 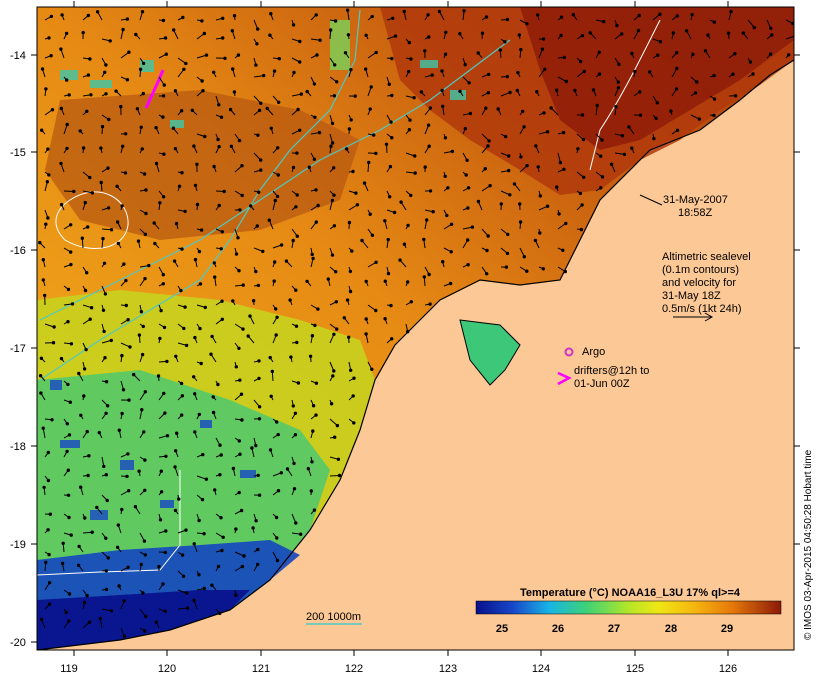 I want to click on credit-text: © IMOS 03-Apr-2015 04:50:28 Hobart time, so click(x=808, y=544).